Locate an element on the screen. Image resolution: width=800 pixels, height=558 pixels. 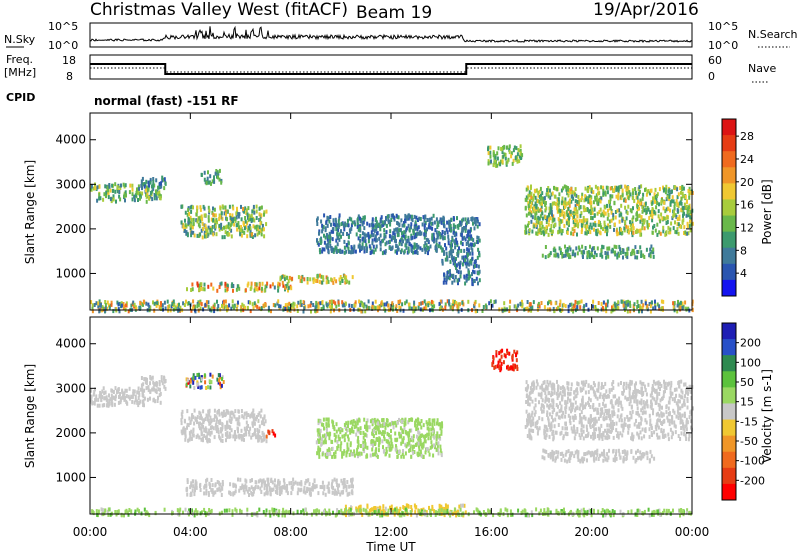
freq-panel-frame is located at coordinates (391, 67).